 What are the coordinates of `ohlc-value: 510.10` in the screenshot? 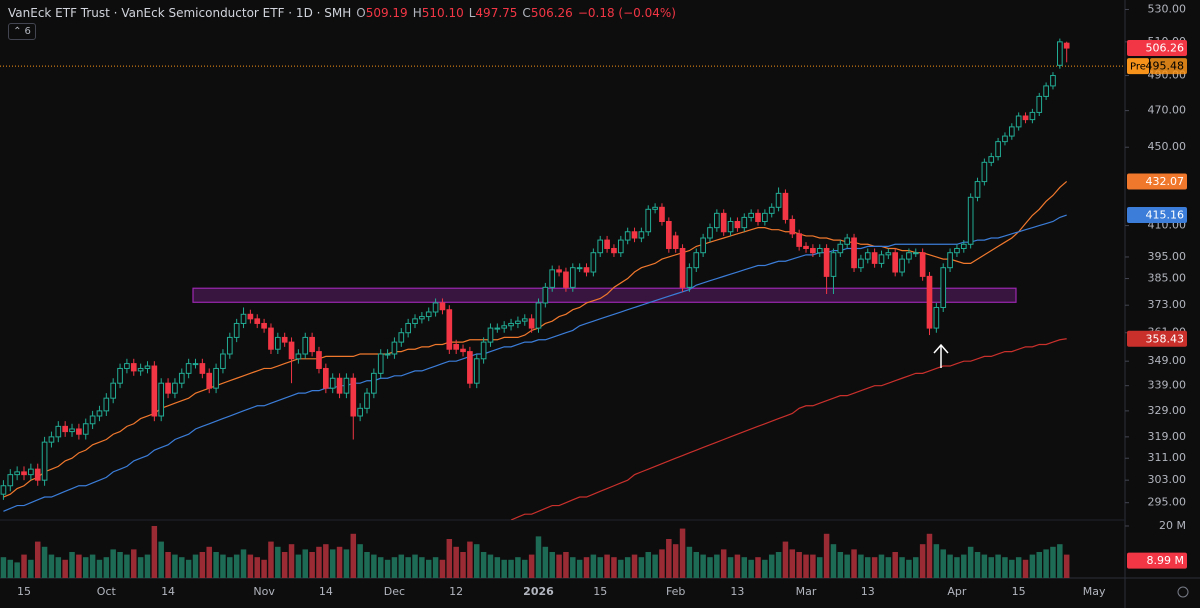 It's located at (442, 13).